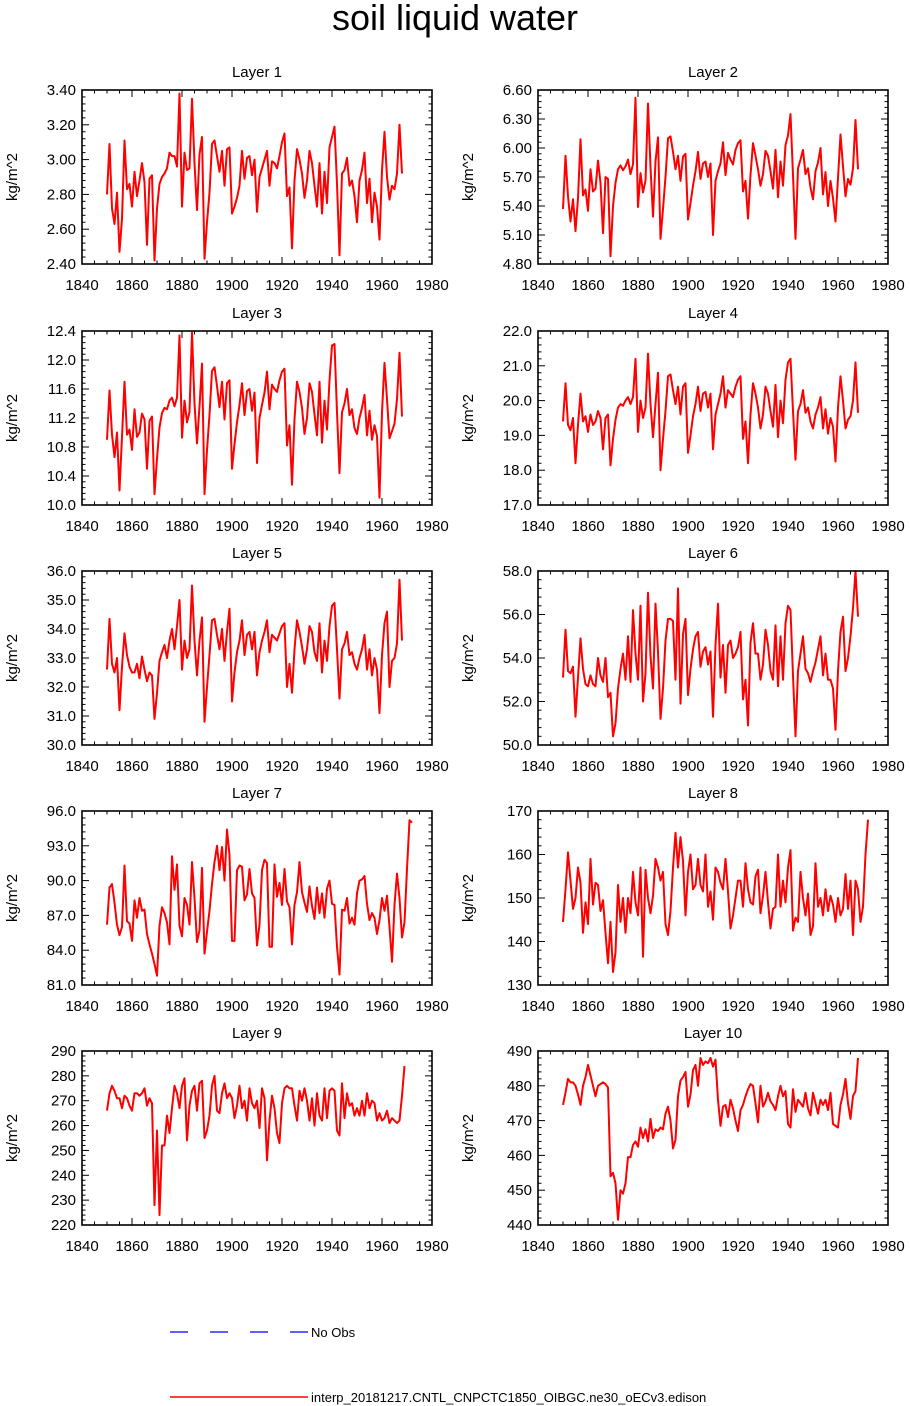  I want to click on y-tick-label: 33.0, so click(61, 658).